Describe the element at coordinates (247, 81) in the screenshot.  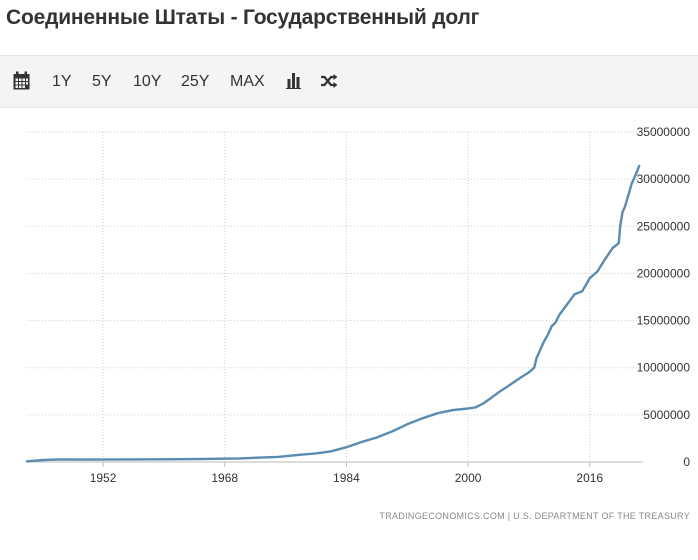
I see `range-max-button: MAX` at that location.